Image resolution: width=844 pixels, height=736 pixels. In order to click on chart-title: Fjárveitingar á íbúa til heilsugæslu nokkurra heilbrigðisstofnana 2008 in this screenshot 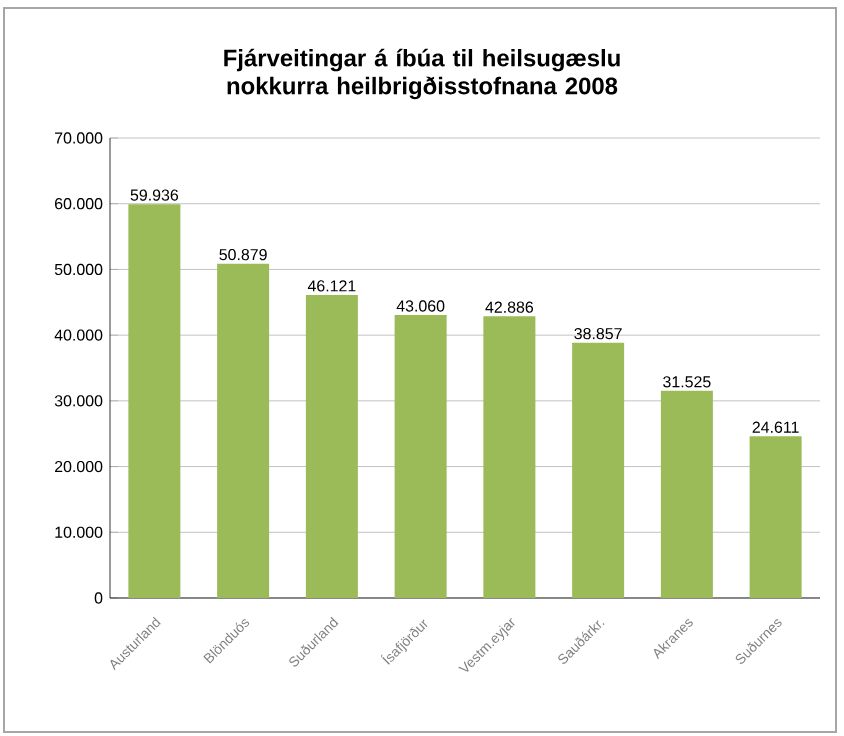, I will do `click(422, 74)`.